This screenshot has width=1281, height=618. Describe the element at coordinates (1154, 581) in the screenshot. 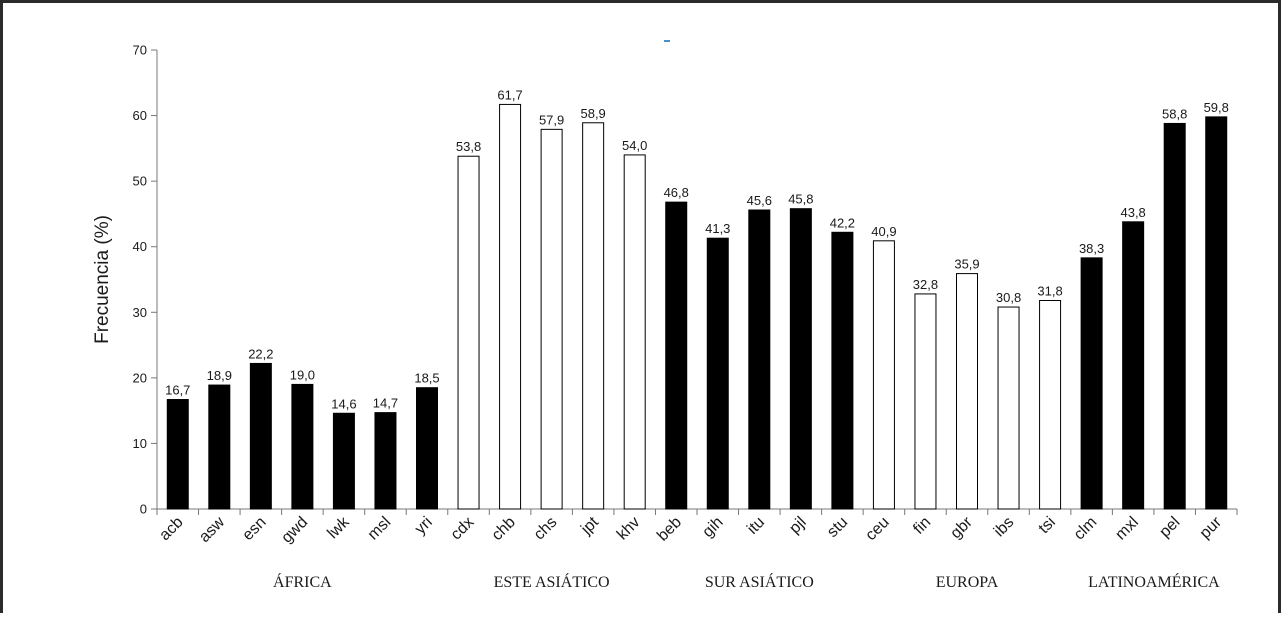

I see `group-label: LATINOAMÉRICA` at that location.